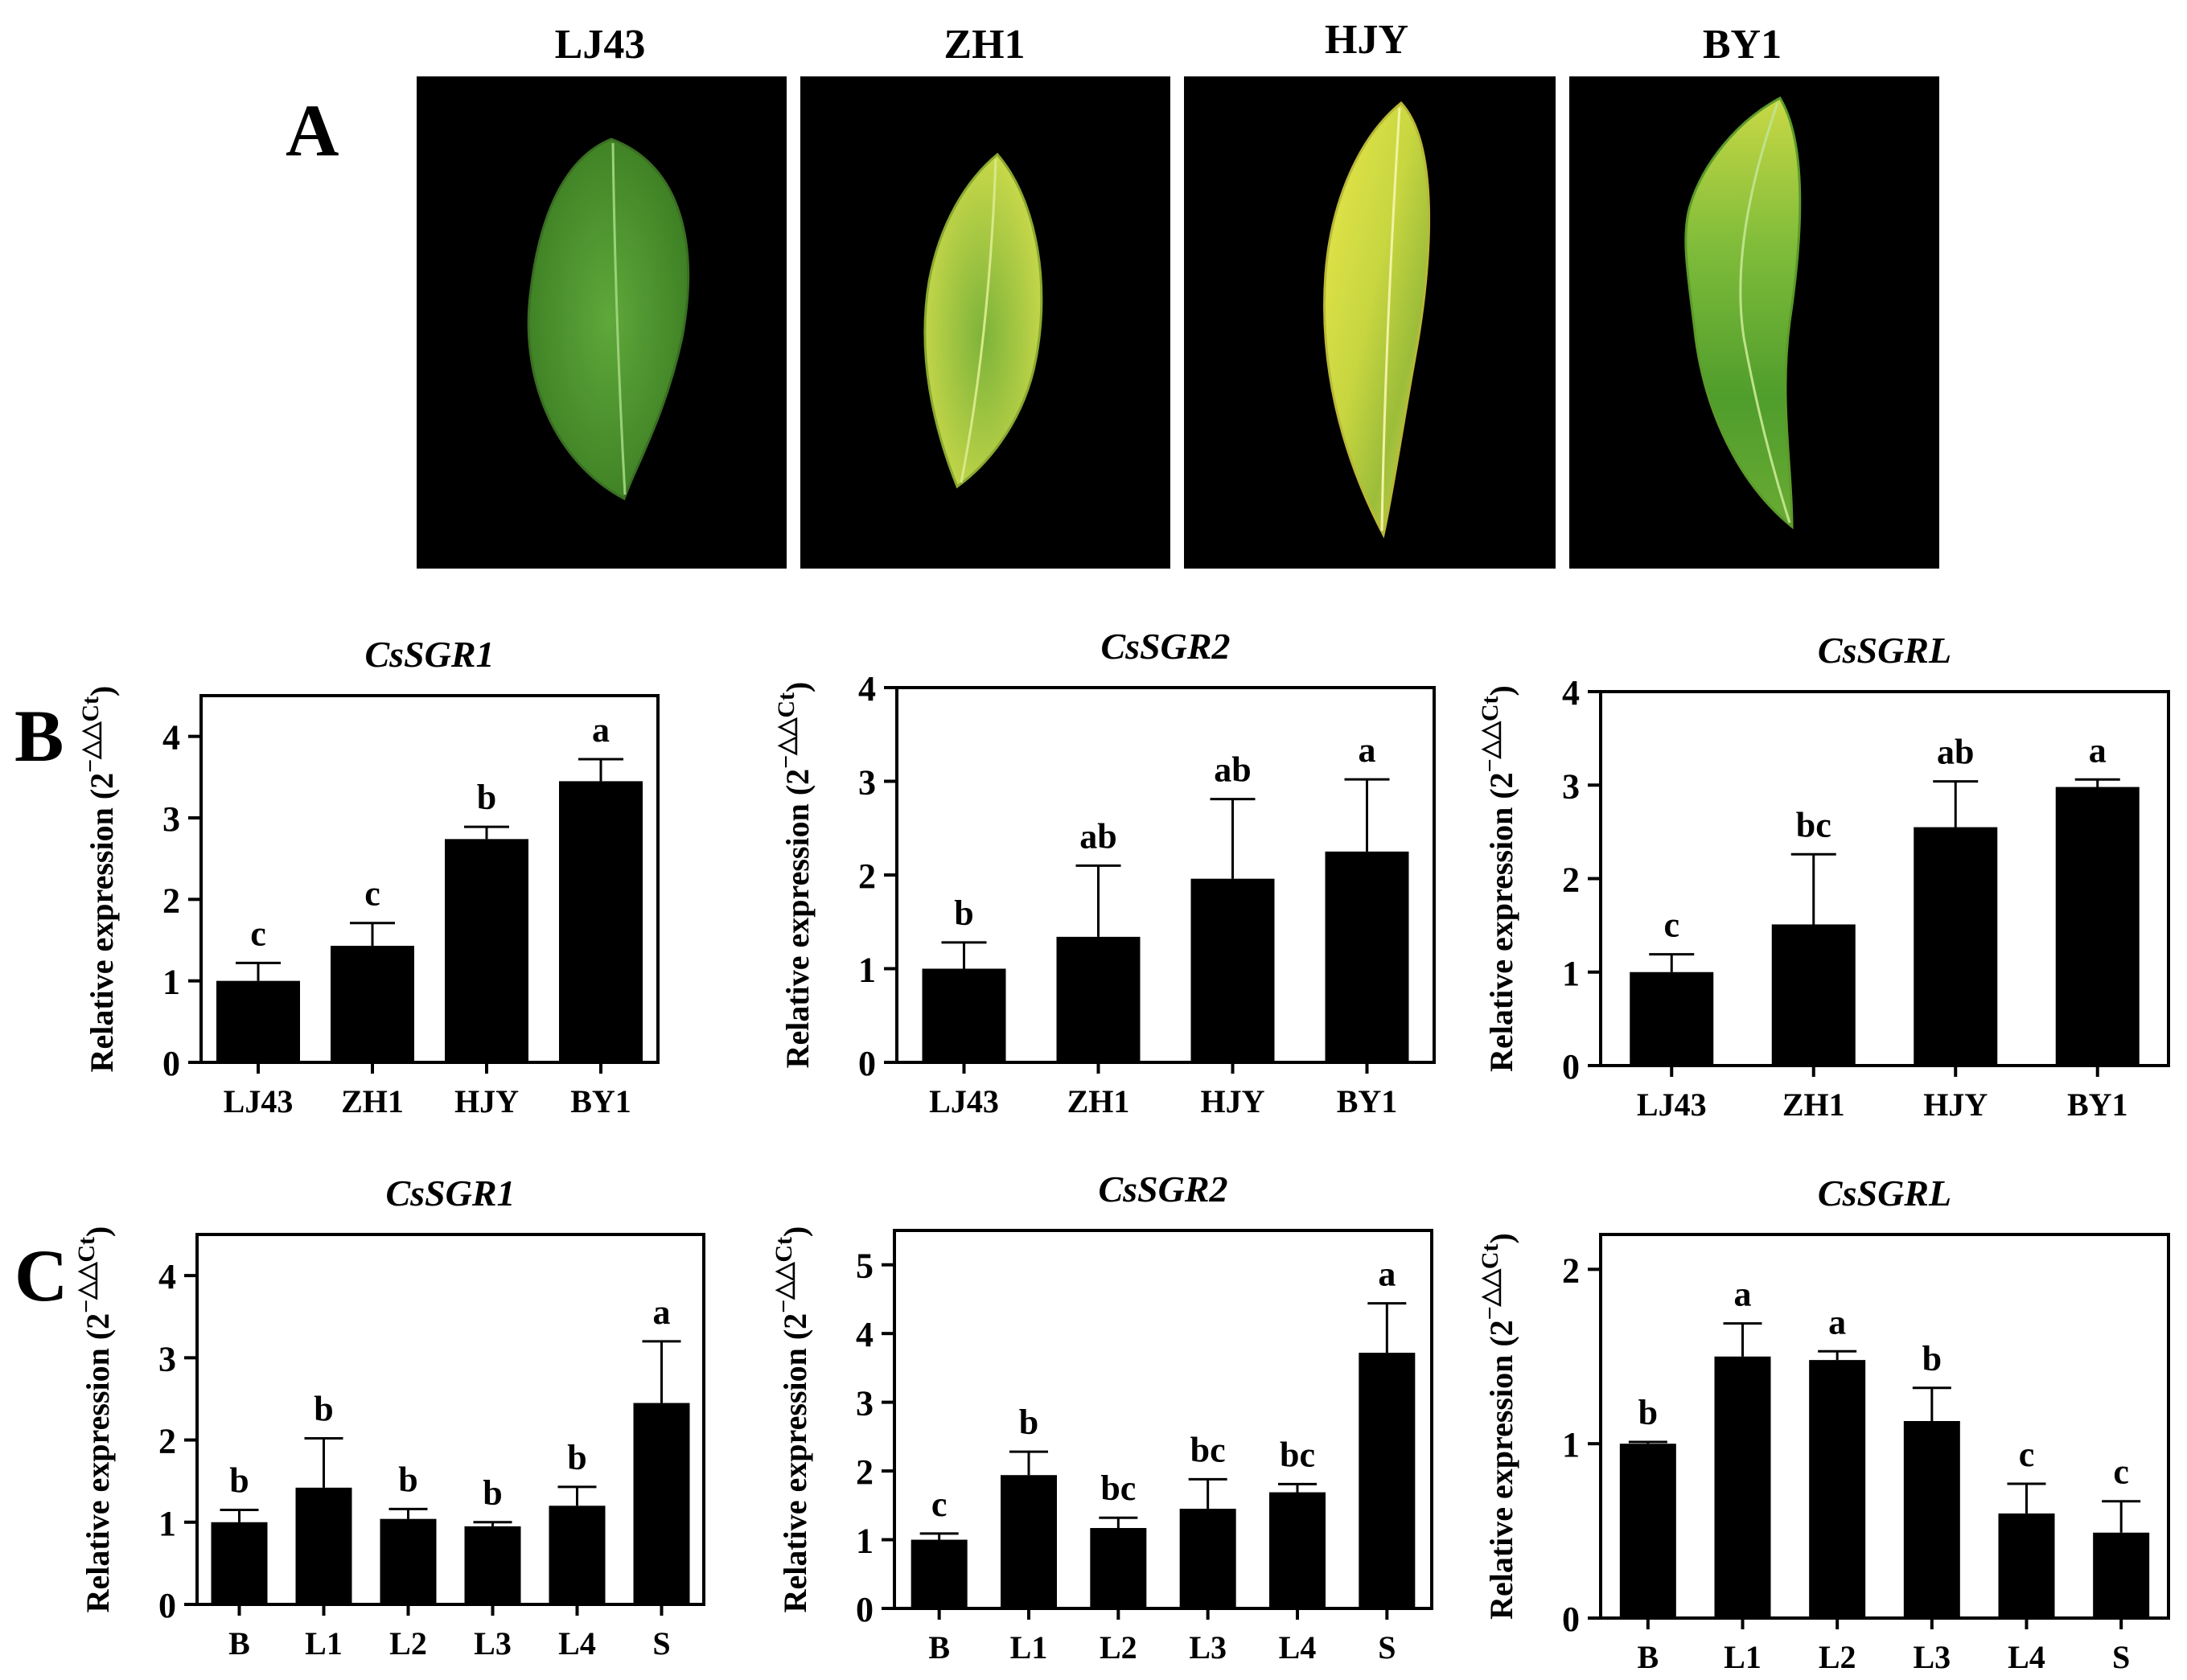 This screenshot has width=2187, height=1680. I want to click on leaf-photo-lj43, so click(602, 323).